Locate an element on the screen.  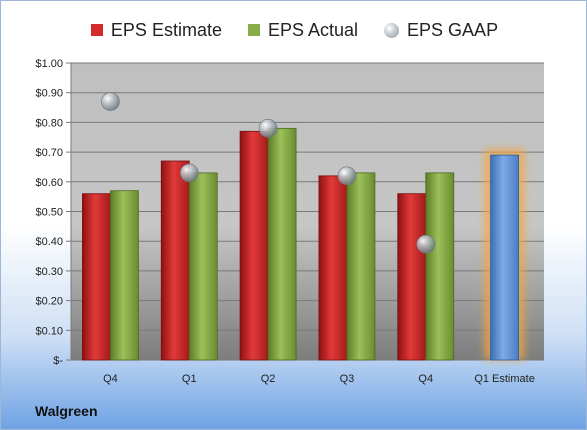
y-tick-label: $0.70 is located at coordinates (49, 153).